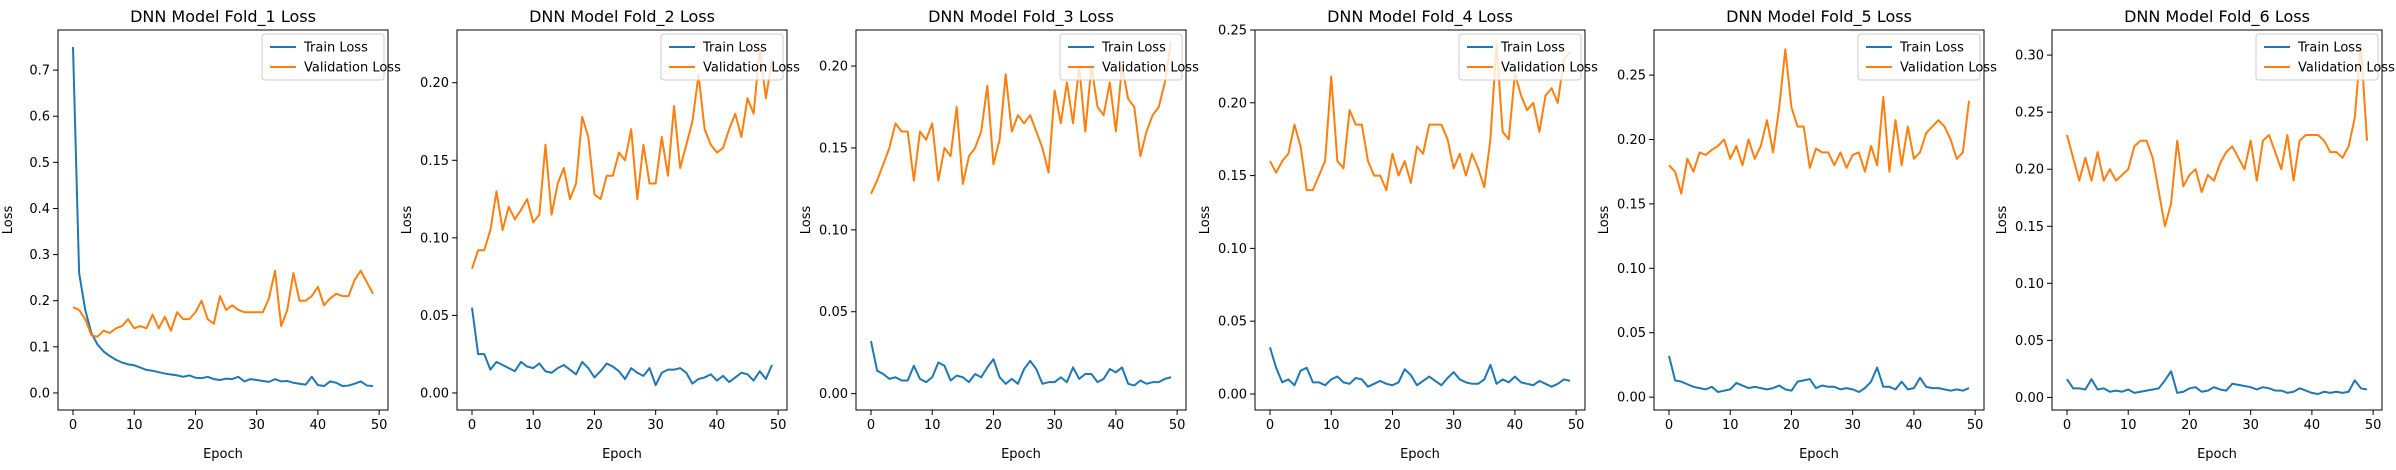 This screenshot has height=470, width=2396. Describe the element at coordinates (1021, 17) in the screenshot. I see `subplot-title: DNN Model Fold_3 Loss` at that location.